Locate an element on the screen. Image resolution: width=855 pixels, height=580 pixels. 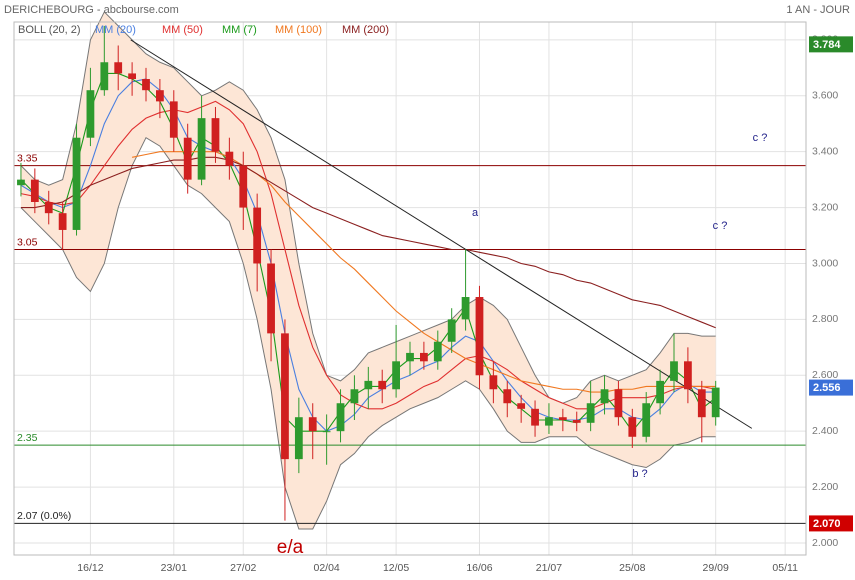
y-tick-label: 3.600 is located at coordinates (825, 96).